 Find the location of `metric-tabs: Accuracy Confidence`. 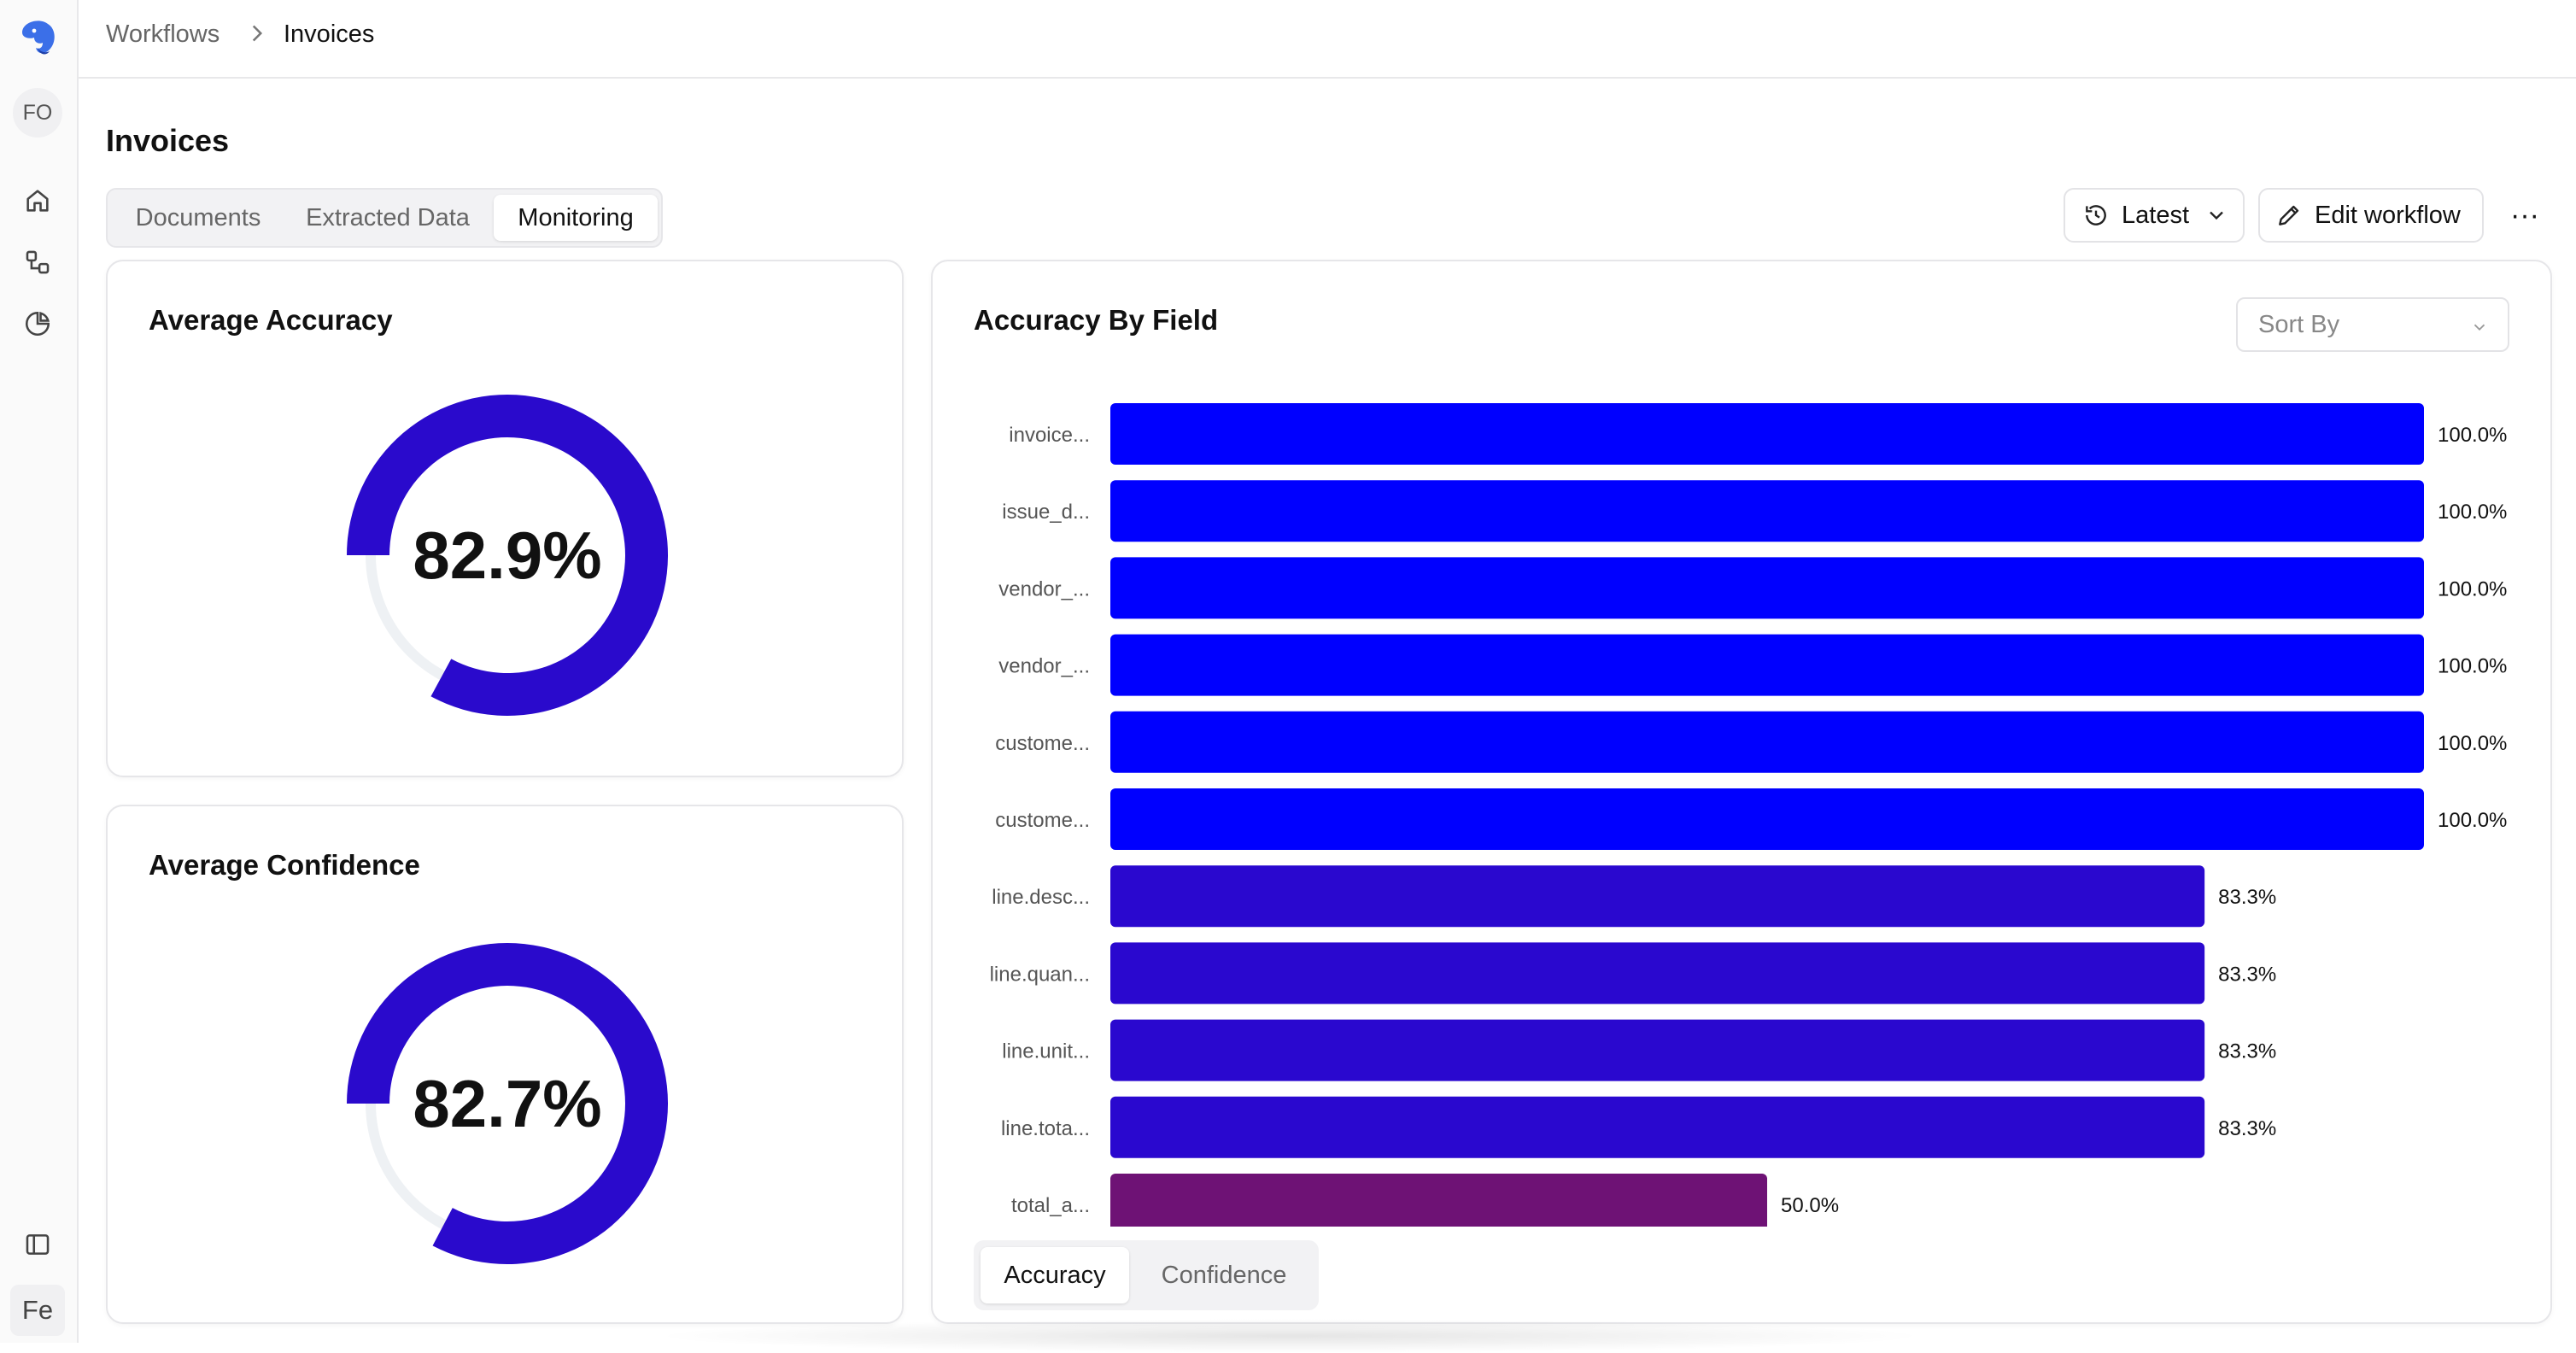

metric-tabs: Accuracy Confidence is located at coordinates (1146, 1275).